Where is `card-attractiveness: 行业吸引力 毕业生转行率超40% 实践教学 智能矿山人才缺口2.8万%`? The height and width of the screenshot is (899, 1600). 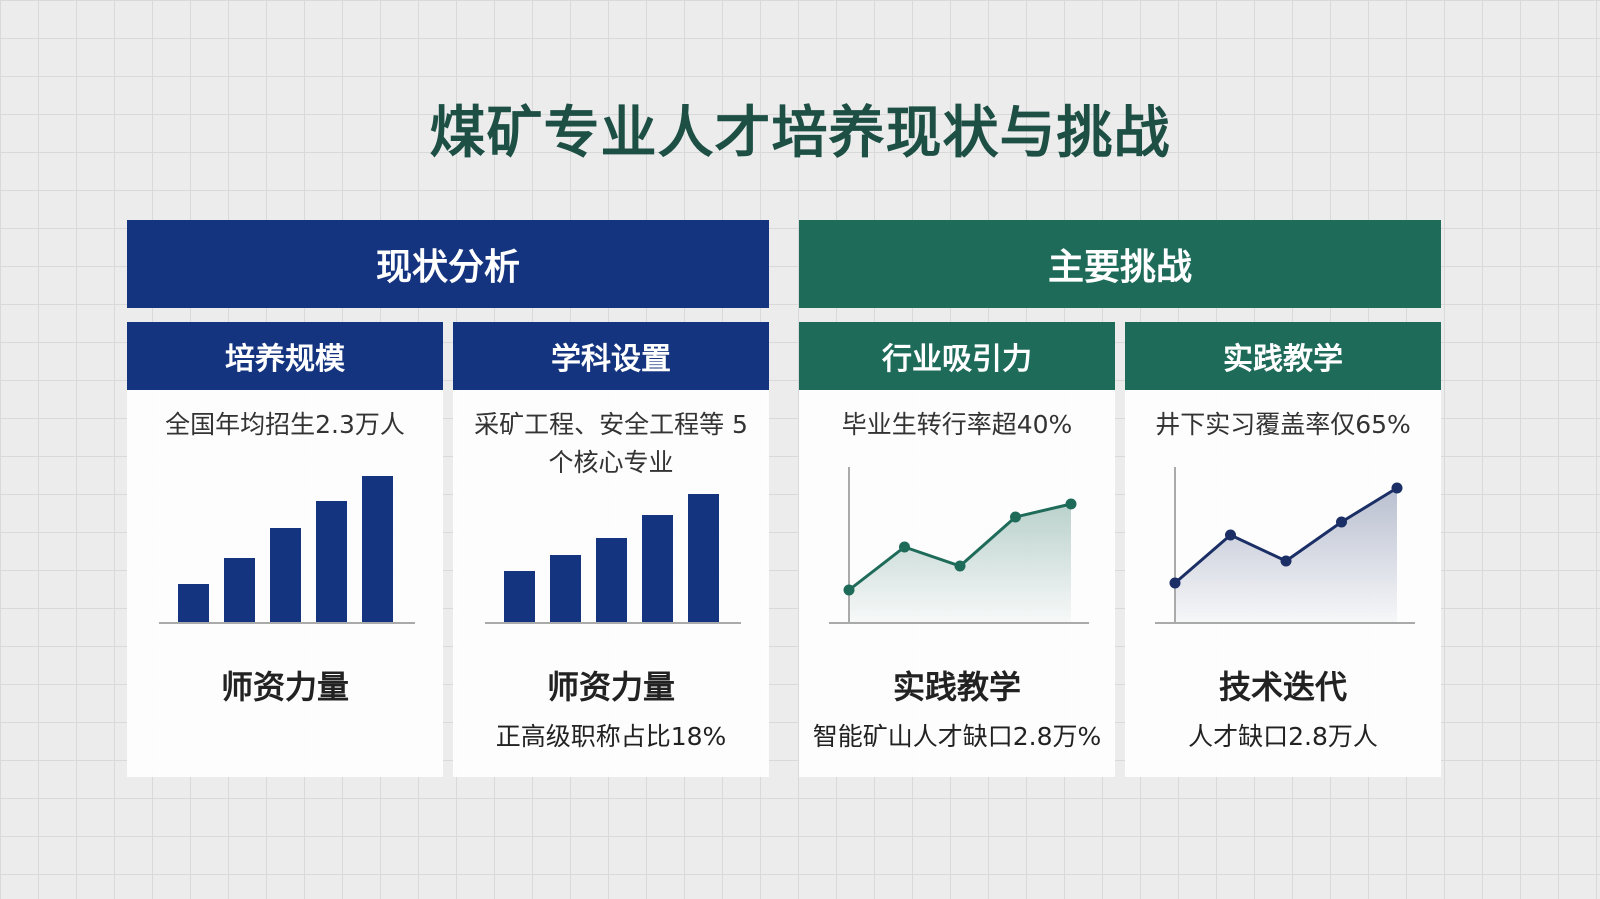
card-attractiveness: 行业吸引力 毕业生转行率超40% 实践教学 智能矿山人才缺口2.8万% is located at coordinates (957, 549).